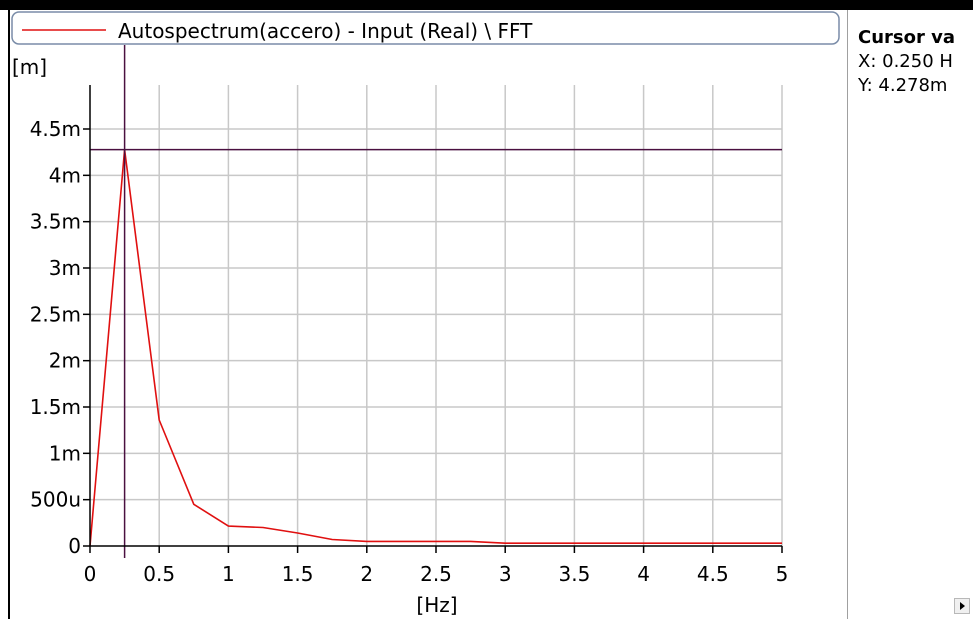  Describe the element at coordinates (713, 574) in the screenshot. I see `x-tick-label: 4.5` at that location.